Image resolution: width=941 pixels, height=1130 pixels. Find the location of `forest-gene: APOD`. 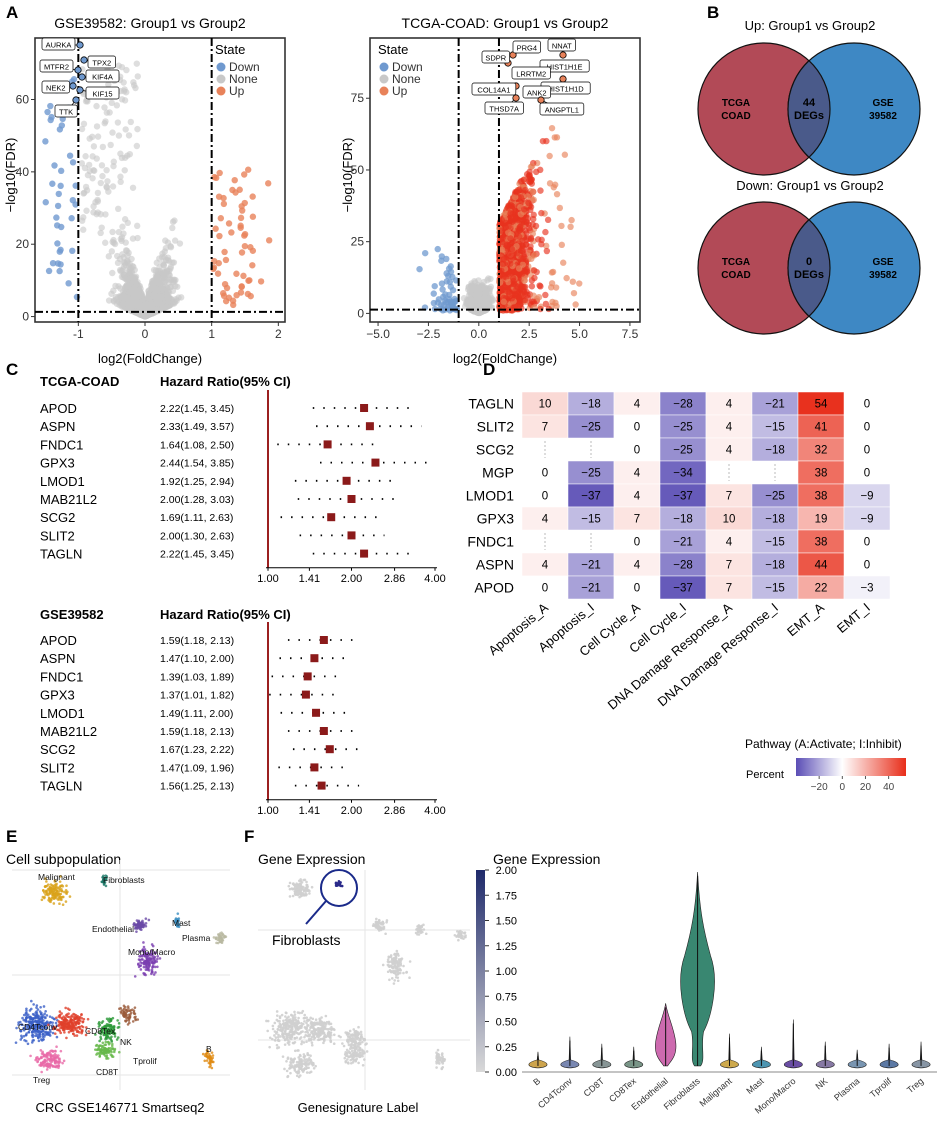

forest-gene: APOD is located at coordinates (58, 408).